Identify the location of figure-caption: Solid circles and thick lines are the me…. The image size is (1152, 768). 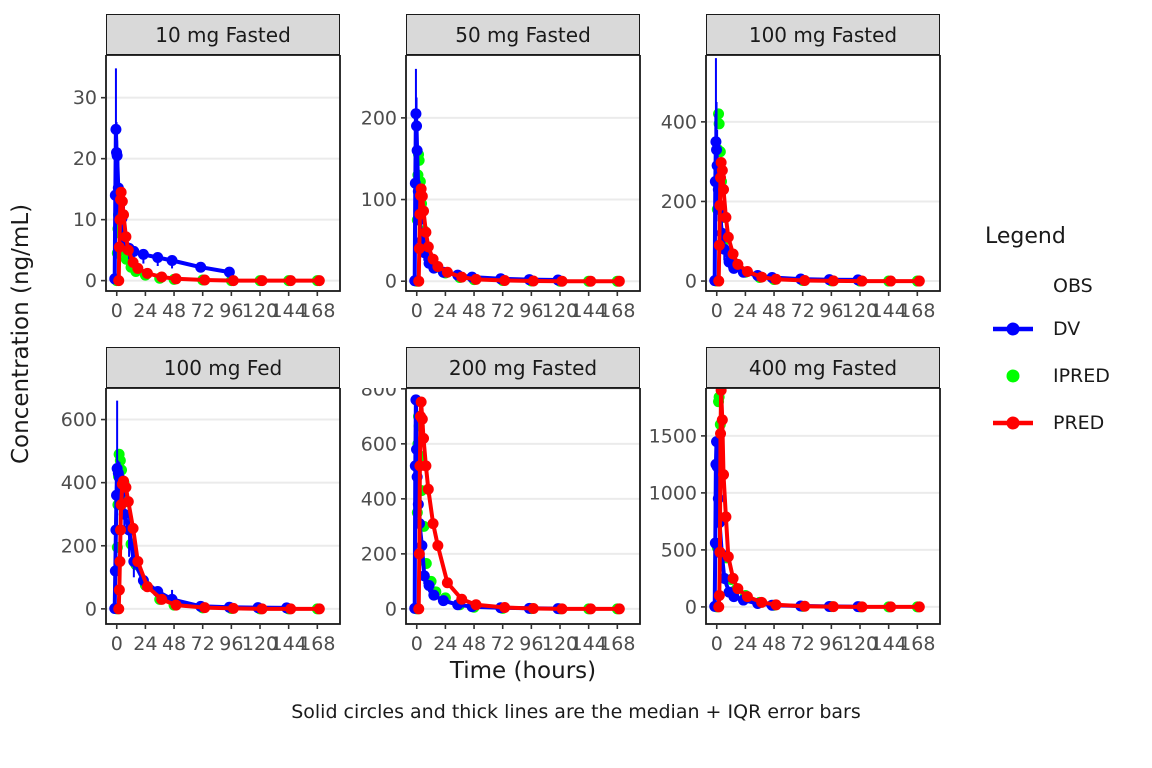
(576, 712).